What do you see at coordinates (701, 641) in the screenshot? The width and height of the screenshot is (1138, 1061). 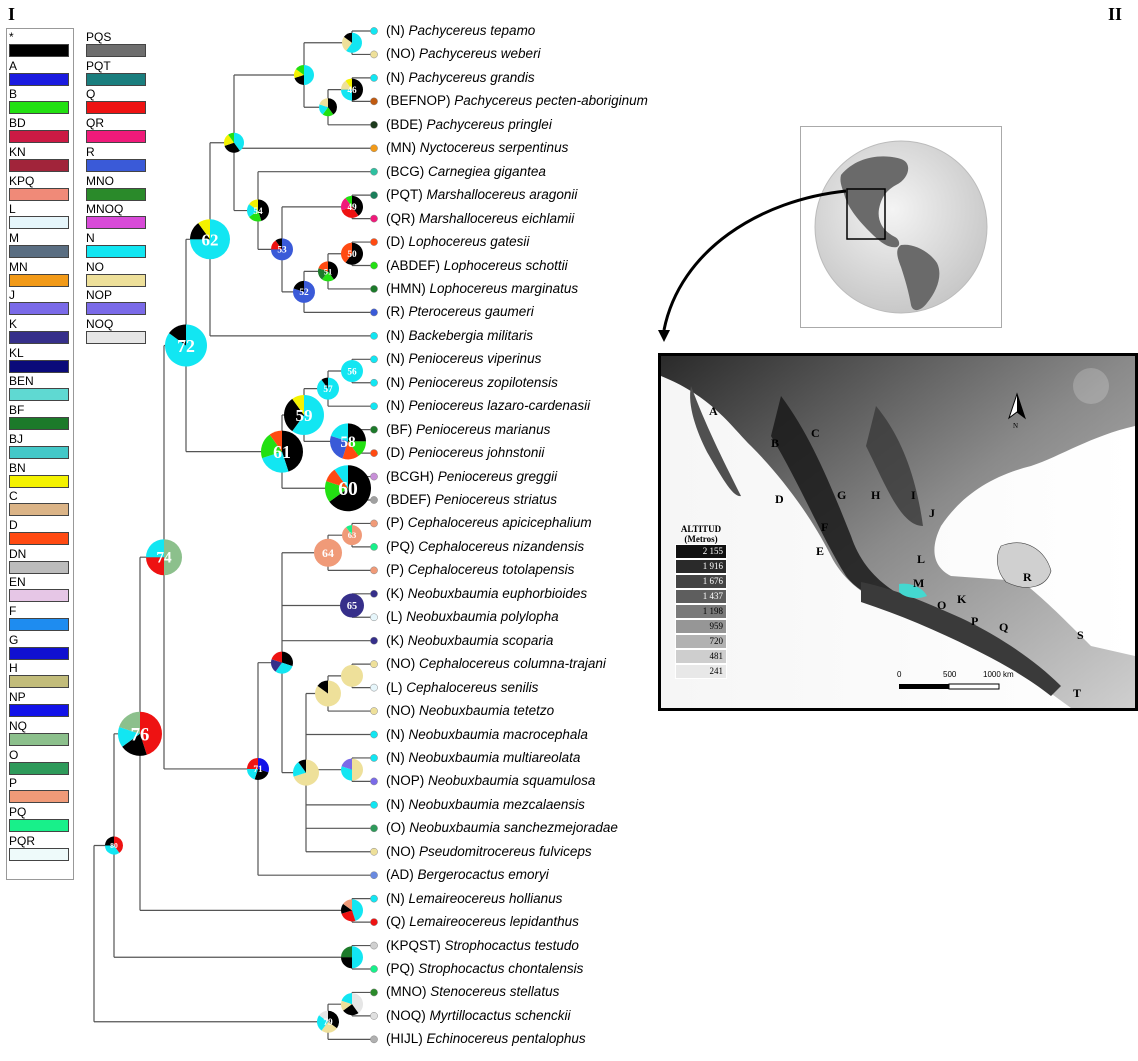 I see `altitude-row: 720` at bounding box center [701, 641].